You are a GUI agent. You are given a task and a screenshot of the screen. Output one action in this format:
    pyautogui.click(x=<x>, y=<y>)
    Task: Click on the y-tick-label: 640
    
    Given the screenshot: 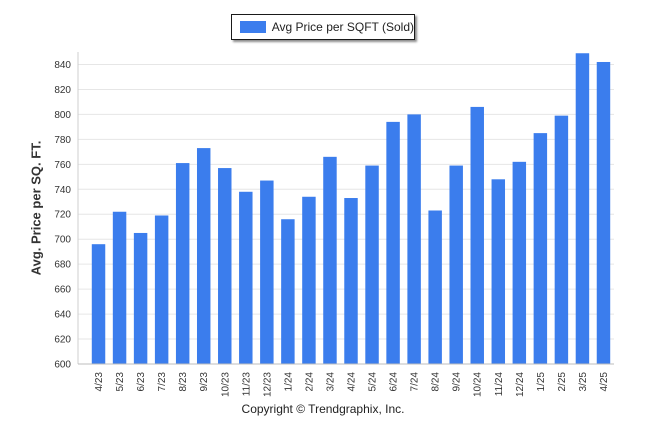 What is the action you would take?
    pyautogui.click(x=62, y=315)
    